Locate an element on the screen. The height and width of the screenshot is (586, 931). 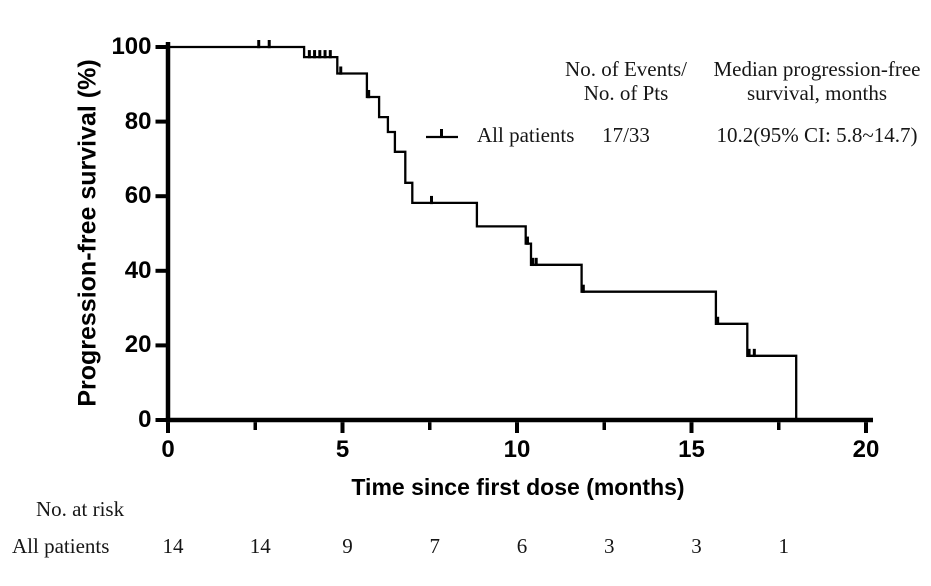
risk-value-month-0: 14 is located at coordinates (173, 546).